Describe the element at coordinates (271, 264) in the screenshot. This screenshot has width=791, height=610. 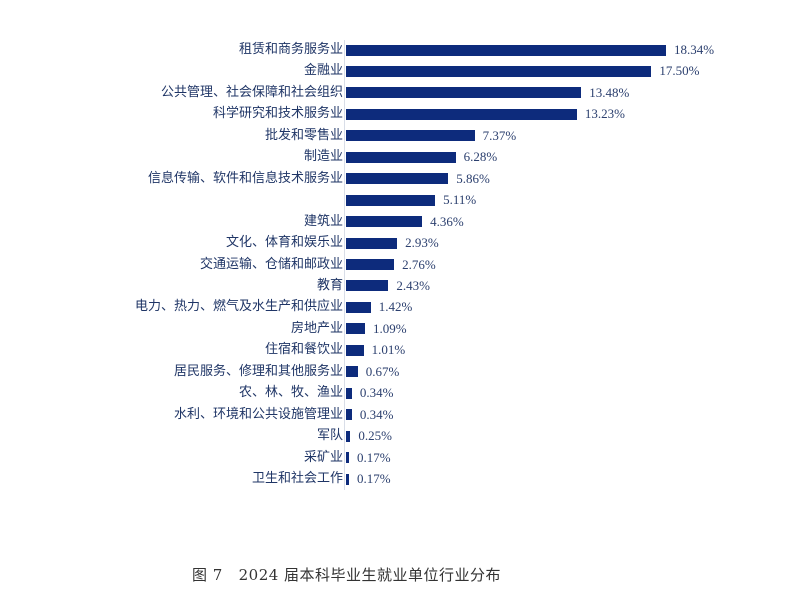
I see `category-label: 交通运输、仓储和邮政业` at that location.